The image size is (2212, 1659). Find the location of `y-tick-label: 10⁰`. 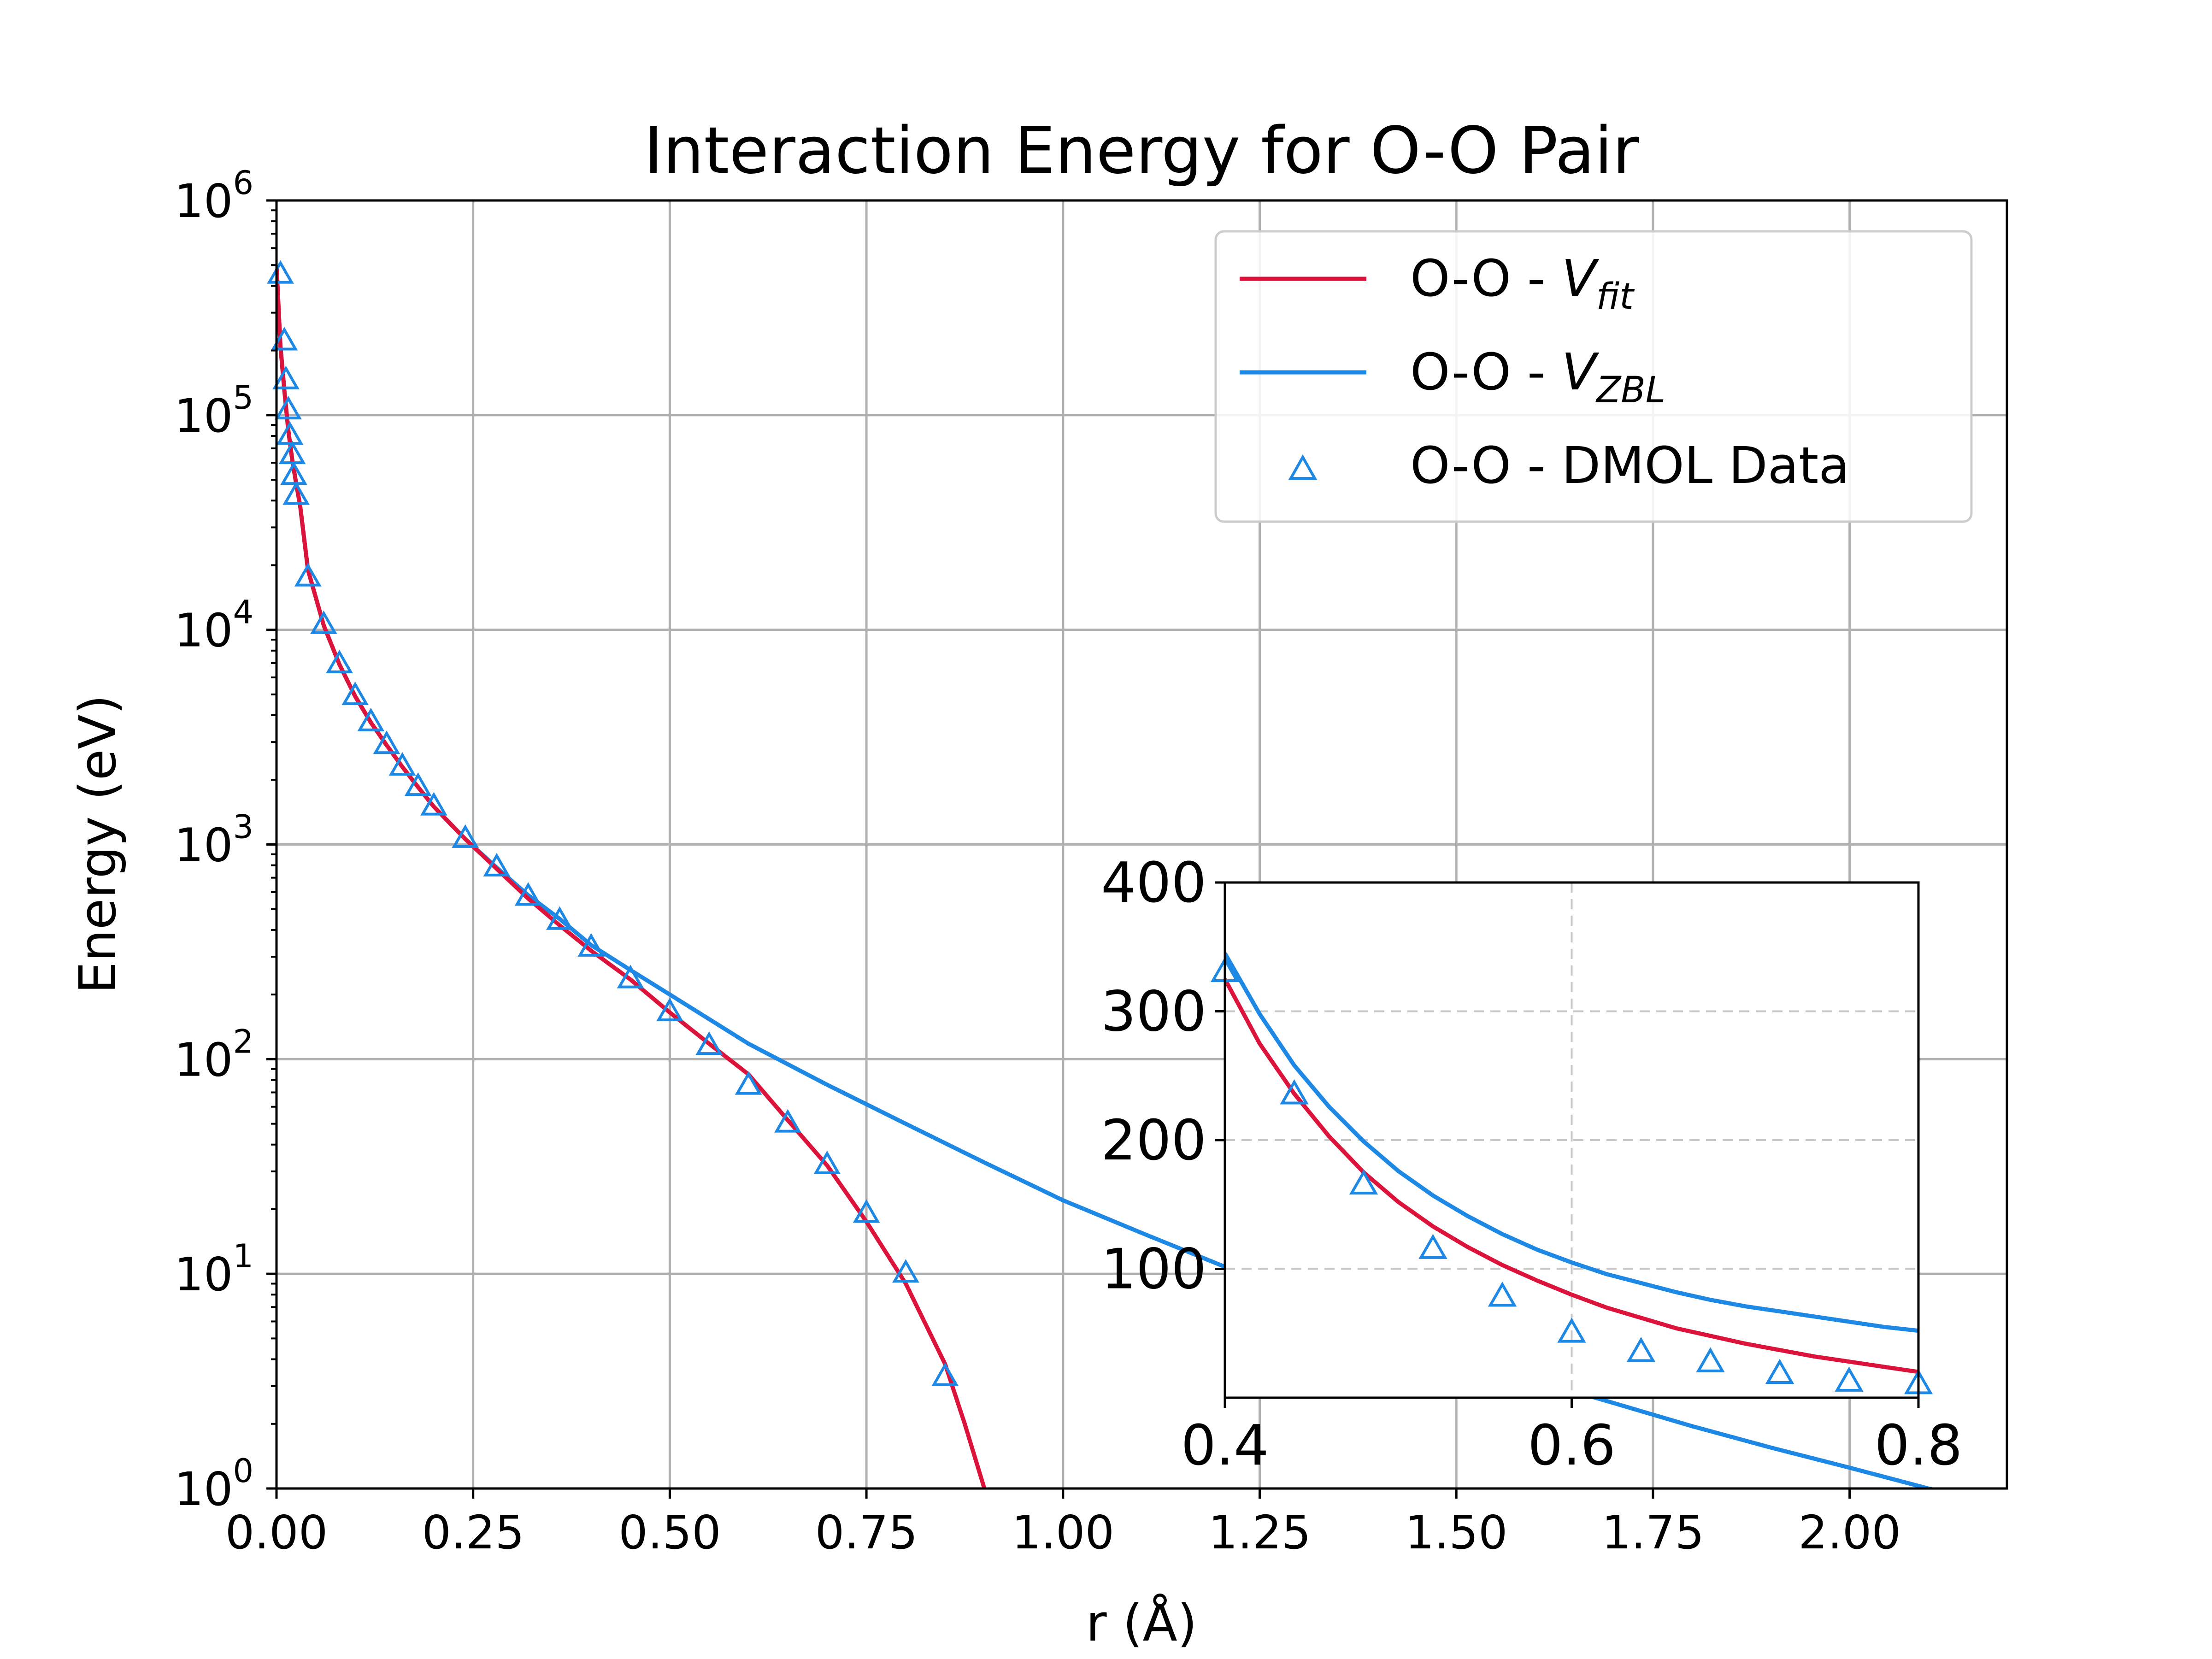

y-tick-label: 10⁰ is located at coordinates (213, 1484).